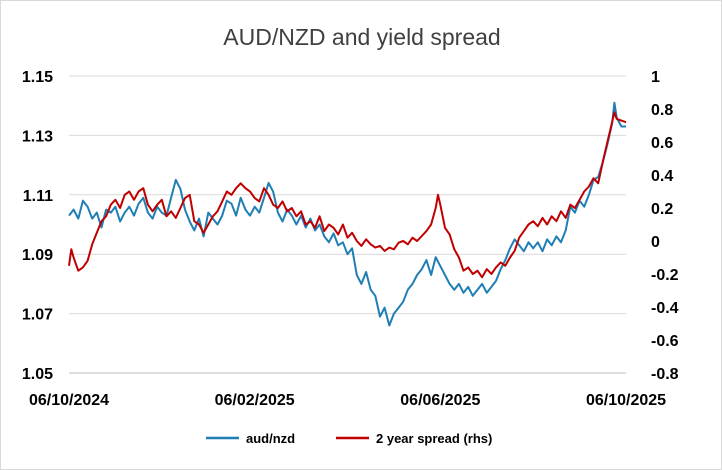 The width and height of the screenshot is (722, 470). Describe the element at coordinates (361, 37) in the screenshot. I see `chart-title: AUD/NZD and yield spread` at that location.